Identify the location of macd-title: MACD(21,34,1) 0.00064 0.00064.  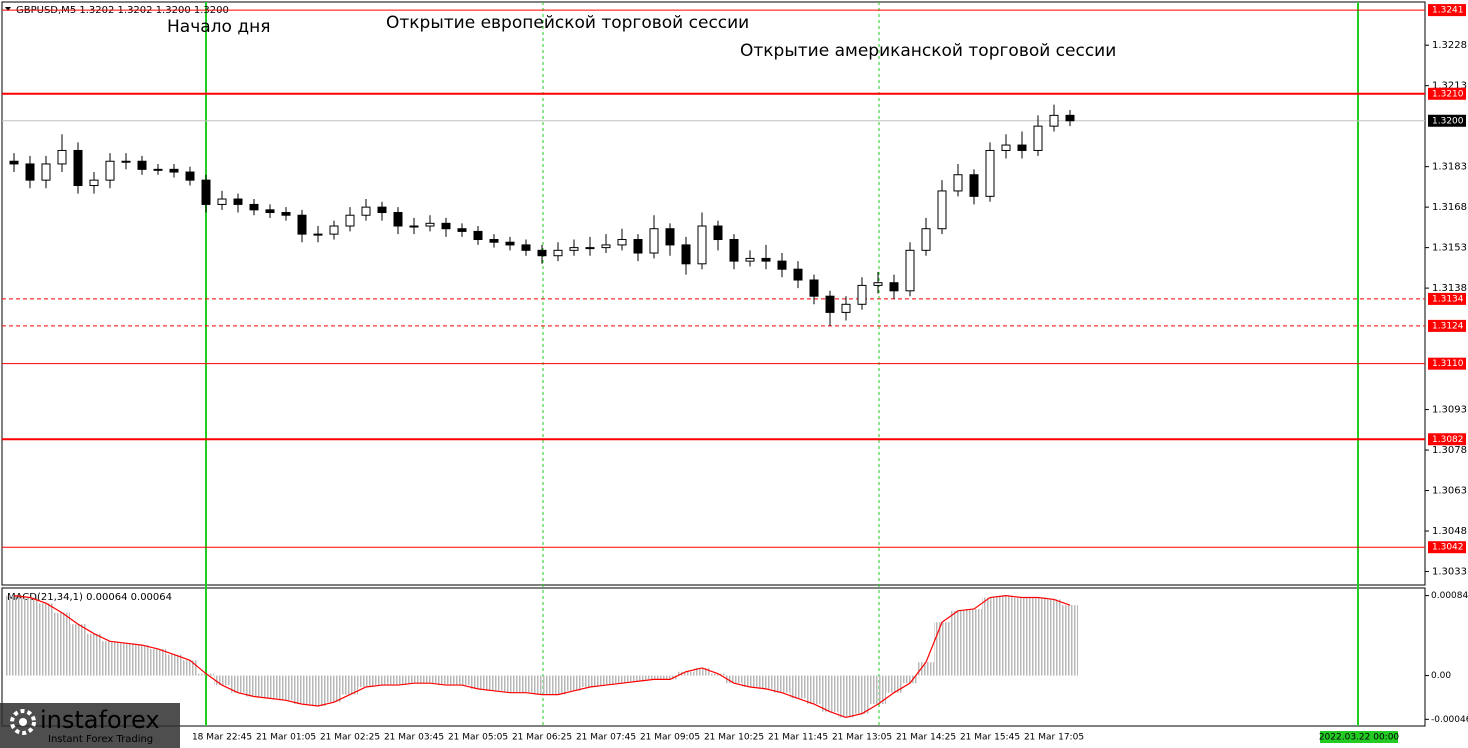
(89, 597).